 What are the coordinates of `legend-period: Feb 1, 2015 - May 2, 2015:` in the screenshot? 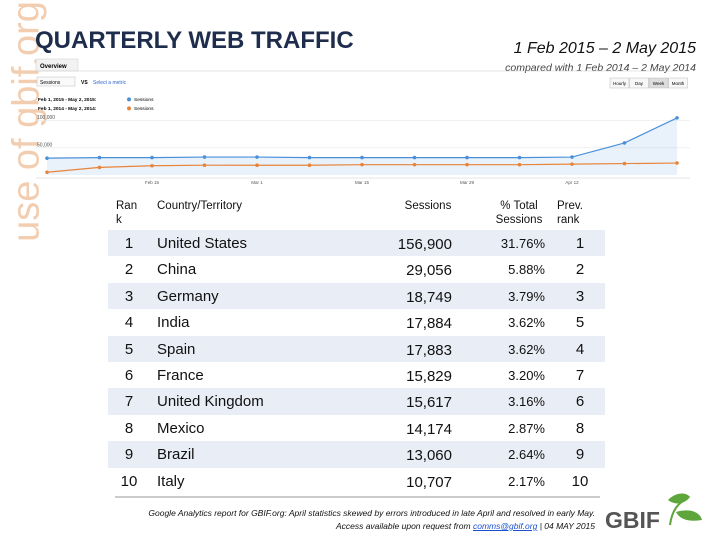 It's located at (67, 100).